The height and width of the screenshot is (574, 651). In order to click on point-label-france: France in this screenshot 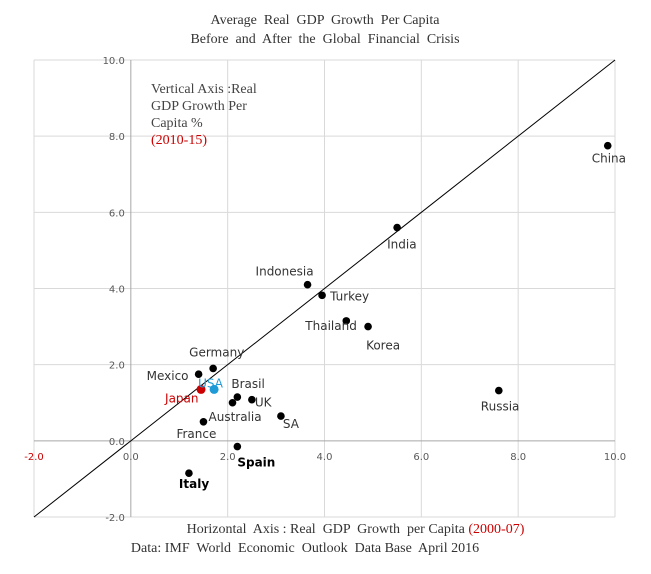, I will do `click(196, 434)`.